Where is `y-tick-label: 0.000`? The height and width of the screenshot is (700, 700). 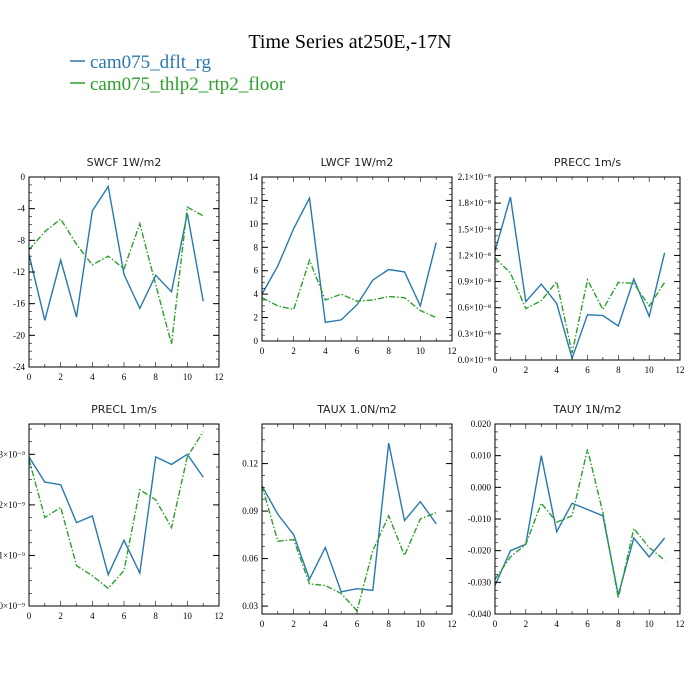 y-tick-label: 0.000 is located at coordinates (481, 487).